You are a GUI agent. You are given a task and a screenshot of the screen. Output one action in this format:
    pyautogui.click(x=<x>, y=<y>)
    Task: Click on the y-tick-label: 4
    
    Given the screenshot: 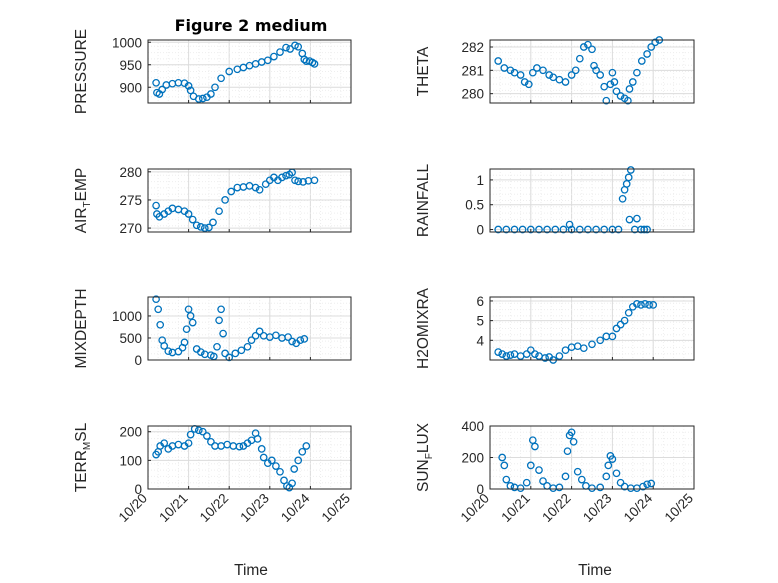 What is the action you would take?
    pyautogui.click(x=480, y=340)
    